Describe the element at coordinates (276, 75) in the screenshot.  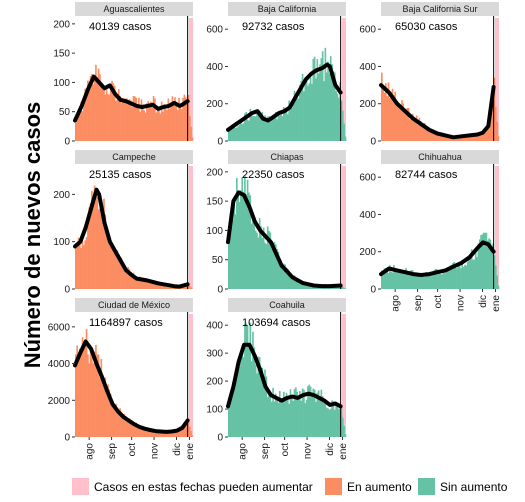
I see `panel-baja-california: Baja California 0 200 400 600 92732 casos` at that location.